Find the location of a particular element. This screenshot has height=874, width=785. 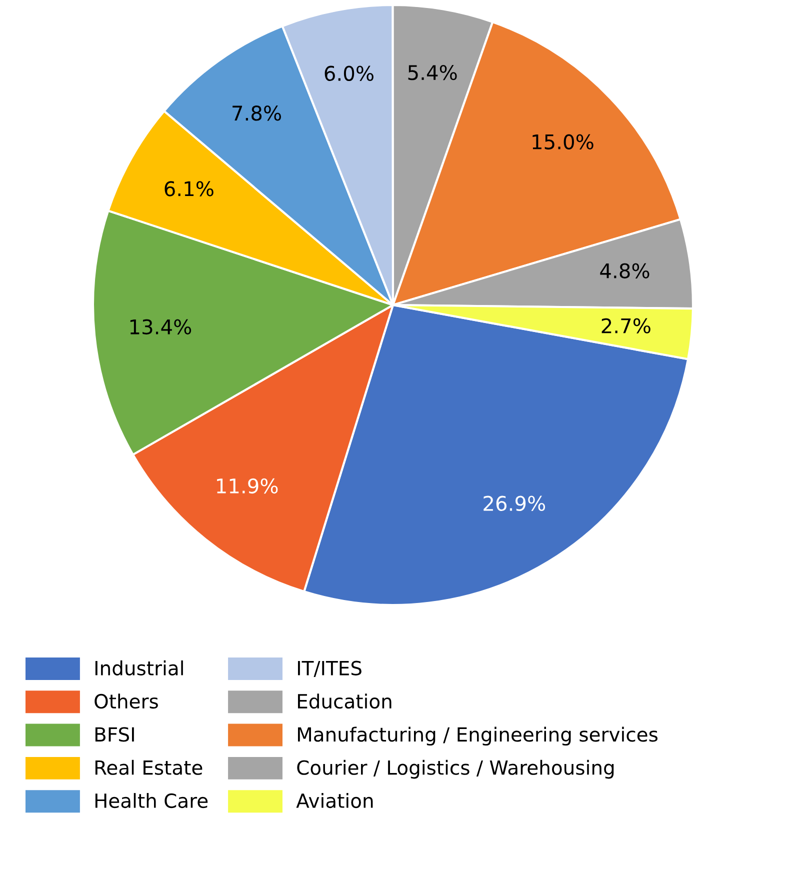

data-label: 26.9% is located at coordinates (515, 504).